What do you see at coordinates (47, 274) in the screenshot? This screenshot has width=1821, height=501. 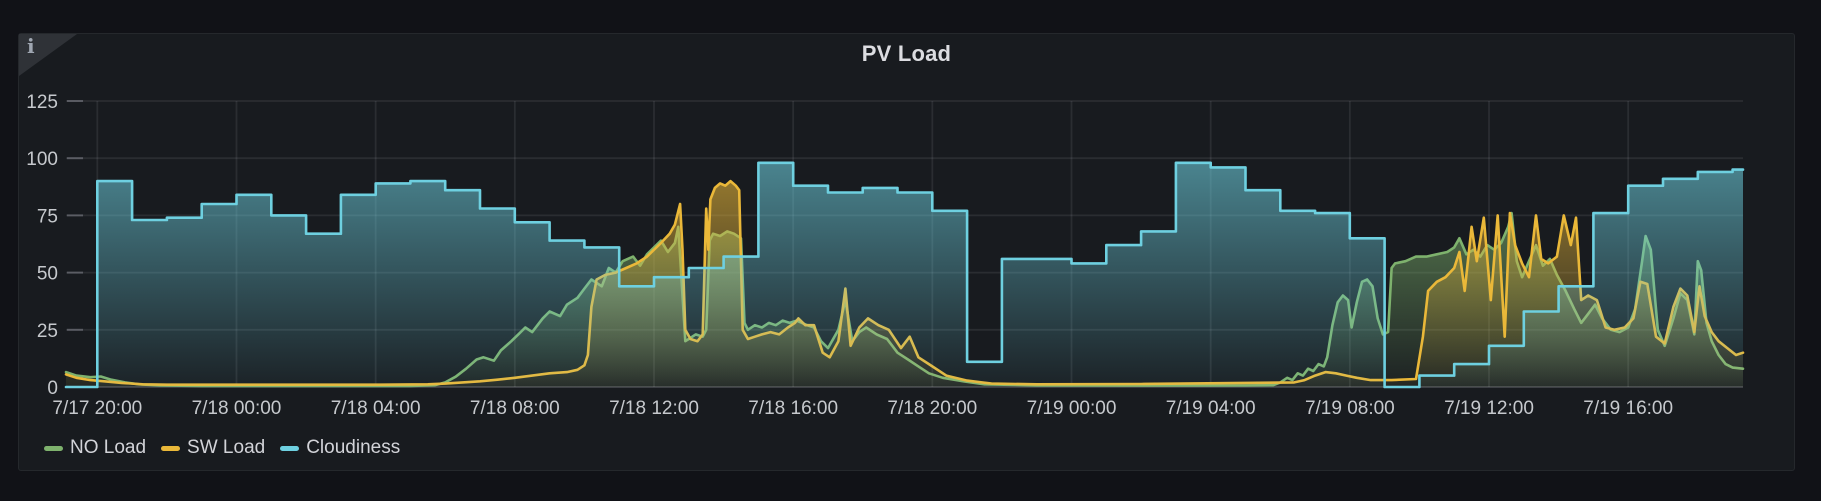 I see `y-tick-label: 50` at bounding box center [47, 274].